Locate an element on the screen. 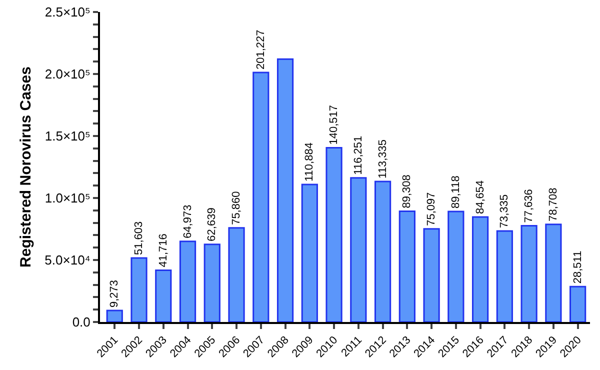 This screenshot has height=370, width=600. data-label: 201,227 is located at coordinates (260, 50).